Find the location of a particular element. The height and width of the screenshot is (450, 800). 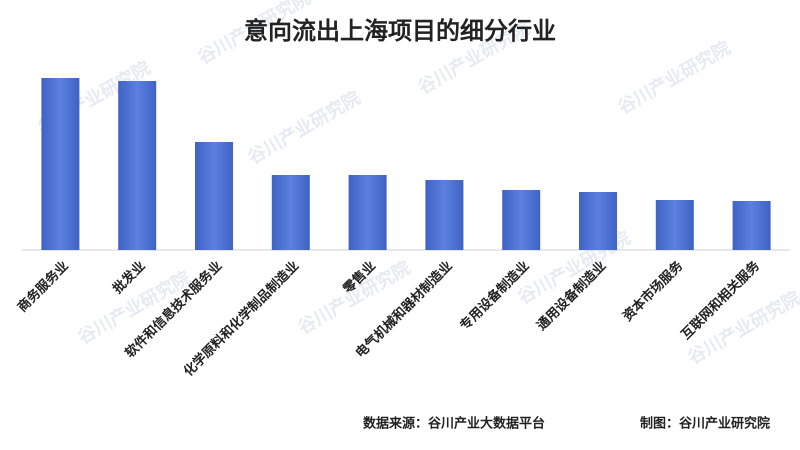

credit: 制图：谷川产业研究院 is located at coordinates (705, 424).